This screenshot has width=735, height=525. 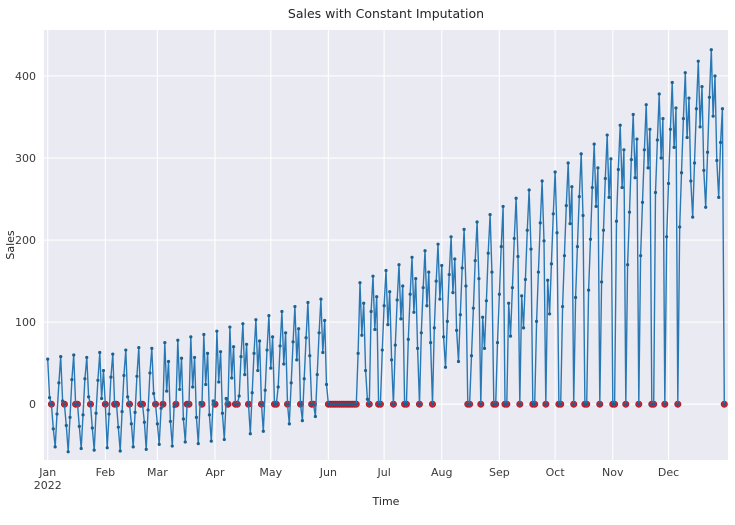 What do you see at coordinates (270, 472) in the screenshot?
I see `x-tick-label: May` at bounding box center [270, 472].